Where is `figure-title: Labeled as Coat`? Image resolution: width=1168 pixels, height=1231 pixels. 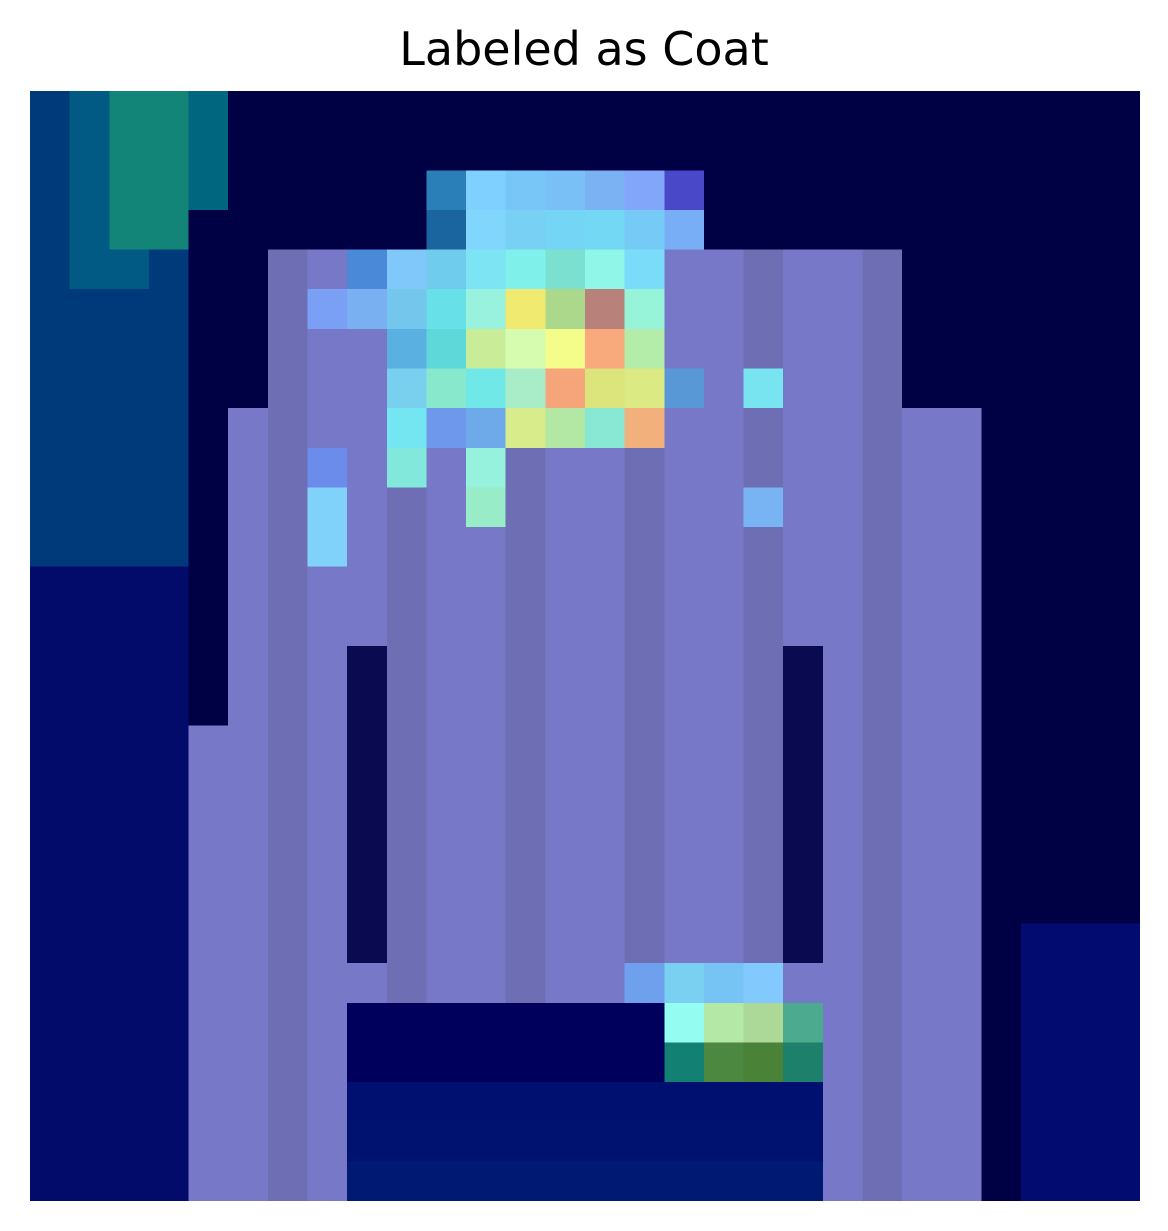 figure-title: Labeled as Coat is located at coordinates (584, 49).